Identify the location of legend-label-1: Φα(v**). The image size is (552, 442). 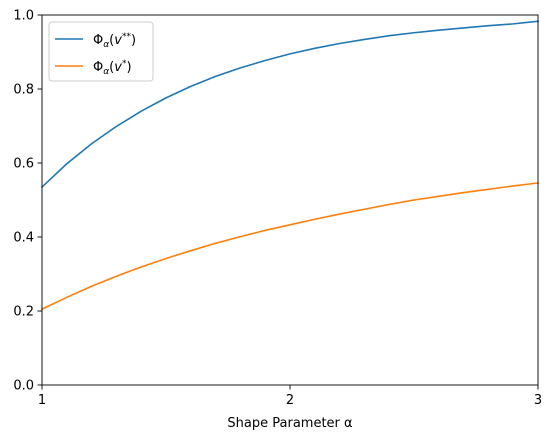
(114, 41).